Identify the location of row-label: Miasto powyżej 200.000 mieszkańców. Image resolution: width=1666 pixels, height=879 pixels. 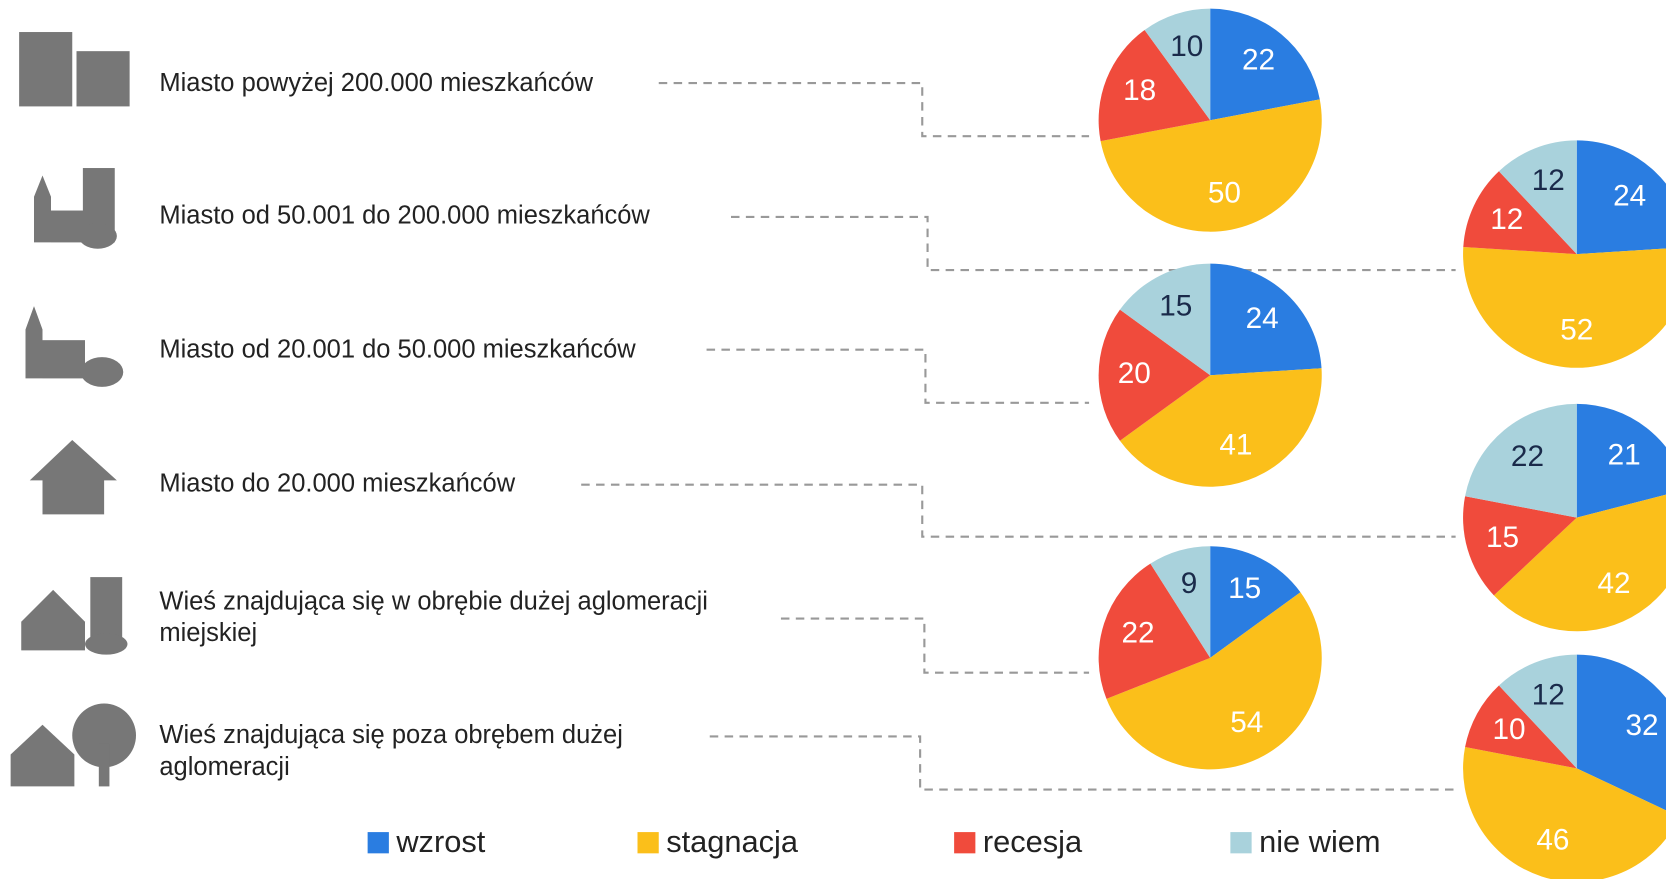
(376, 83).